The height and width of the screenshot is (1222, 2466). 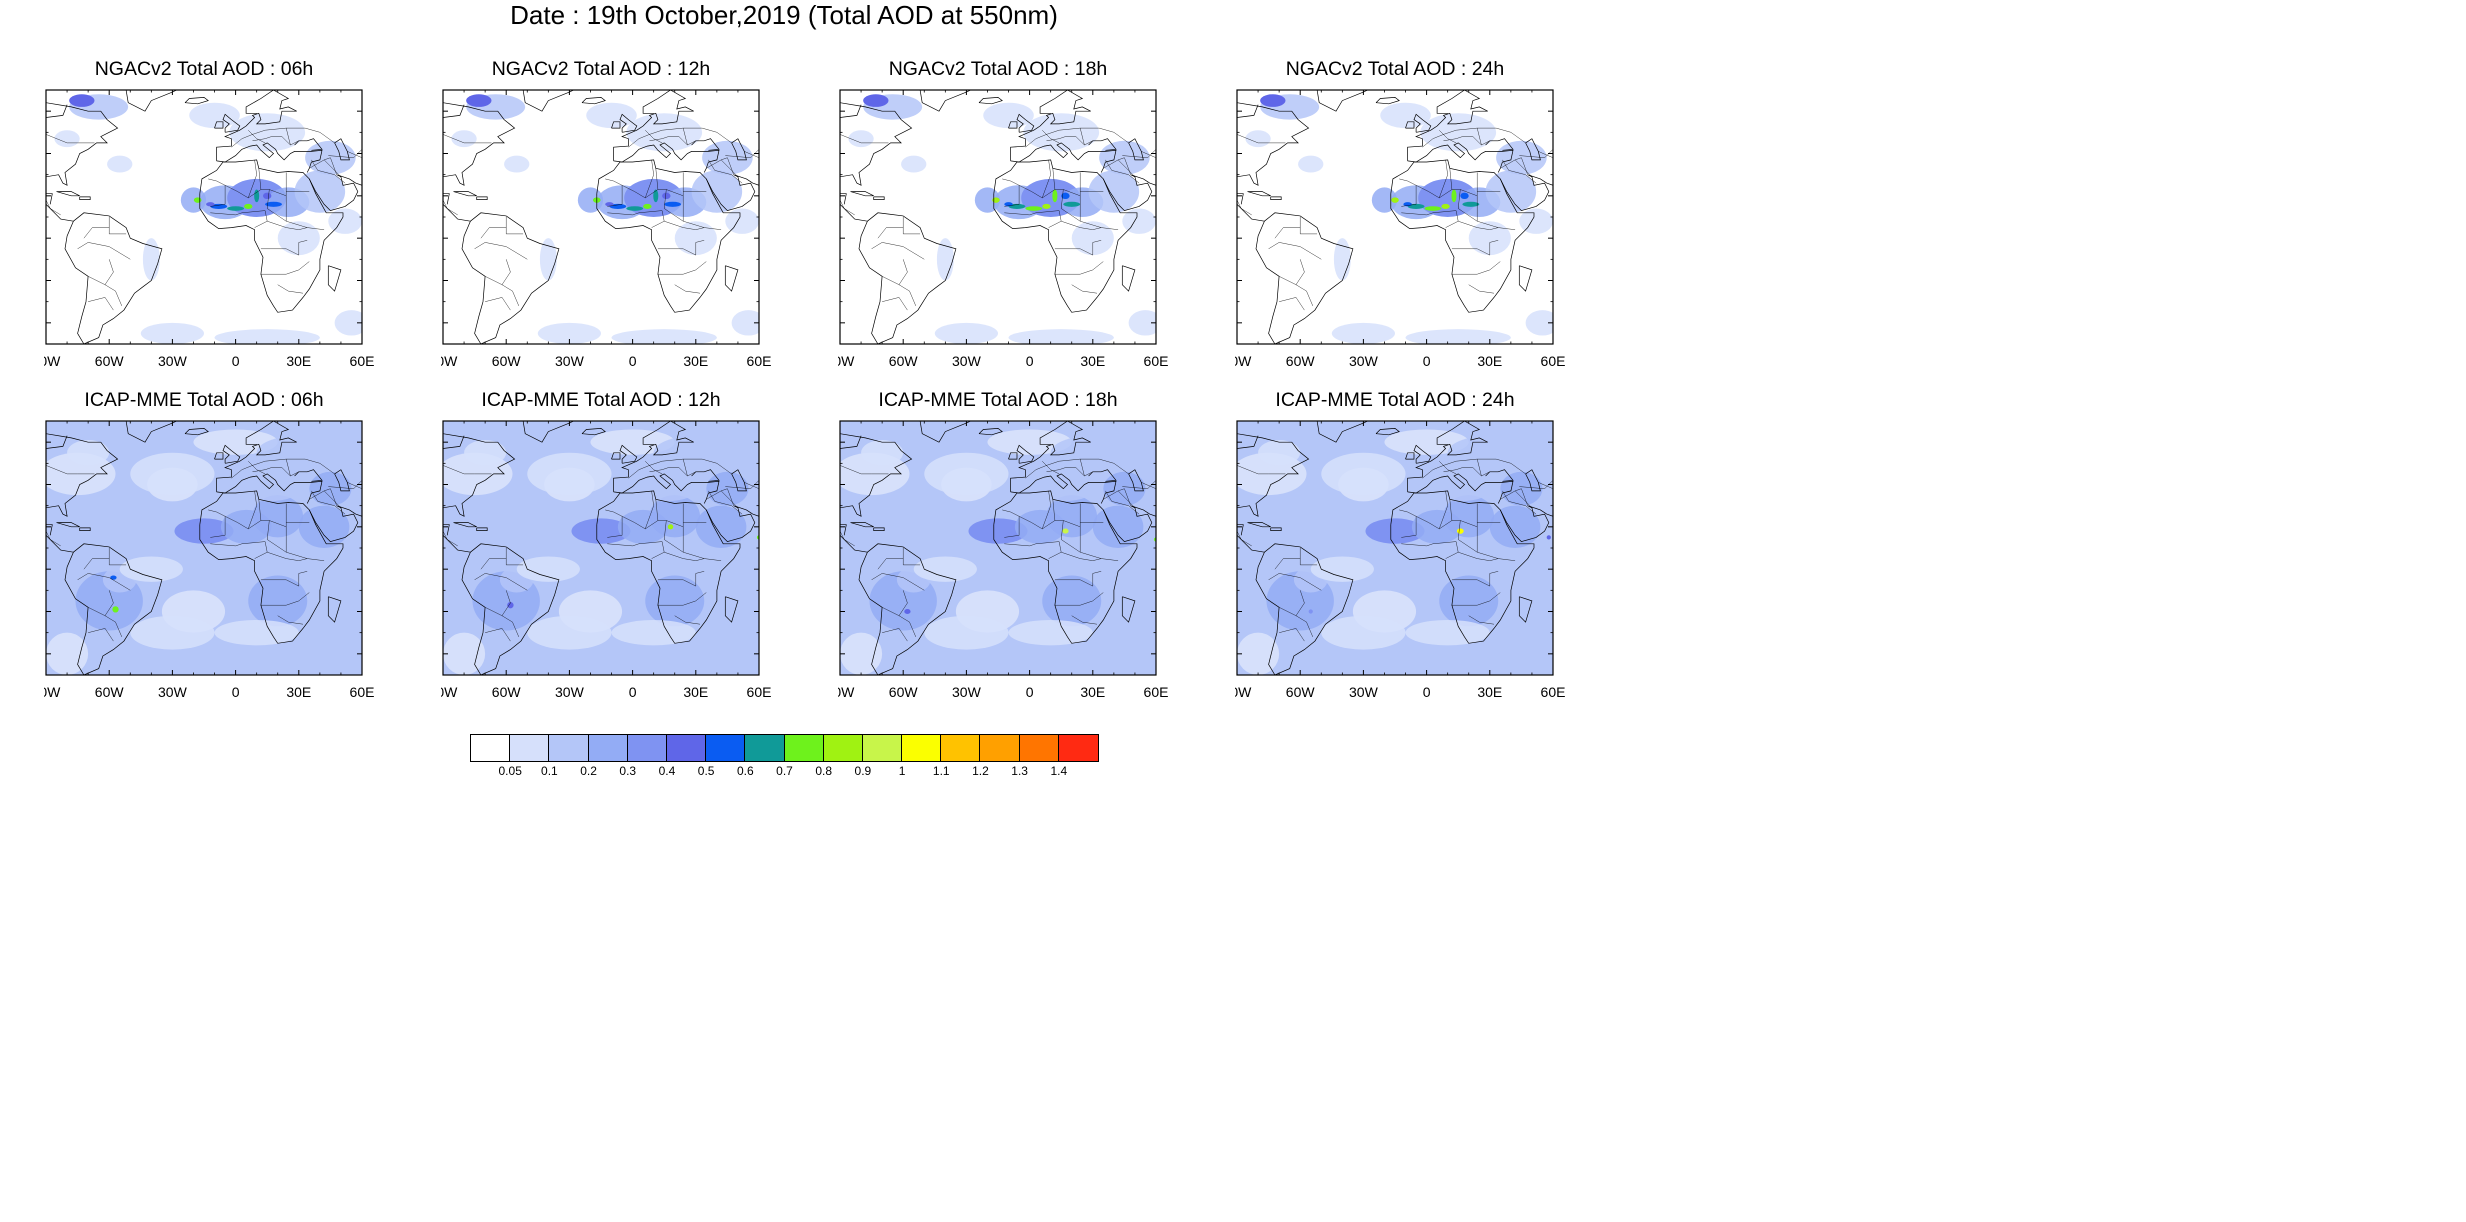 What do you see at coordinates (52, 361) in the screenshot?
I see `lon-tick-label: 90W` at bounding box center [52, 361].